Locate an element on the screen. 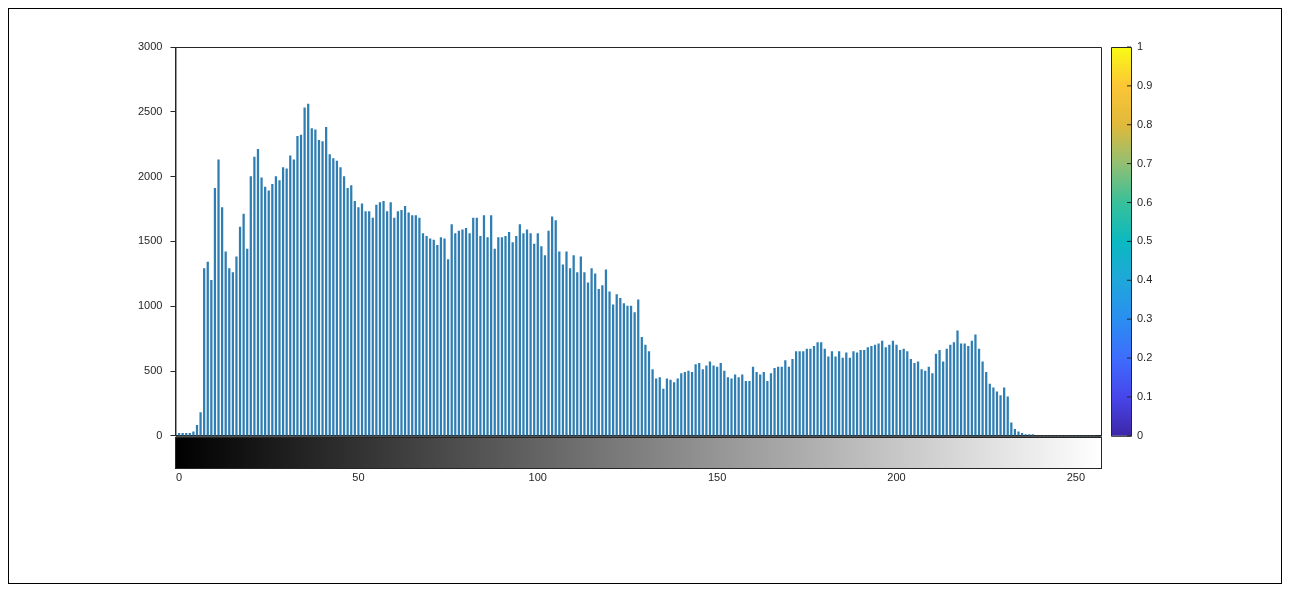 The height and width of the screenshot is (593, 1291). y-tick-label: 1000 is located at coordinates (150, 305).